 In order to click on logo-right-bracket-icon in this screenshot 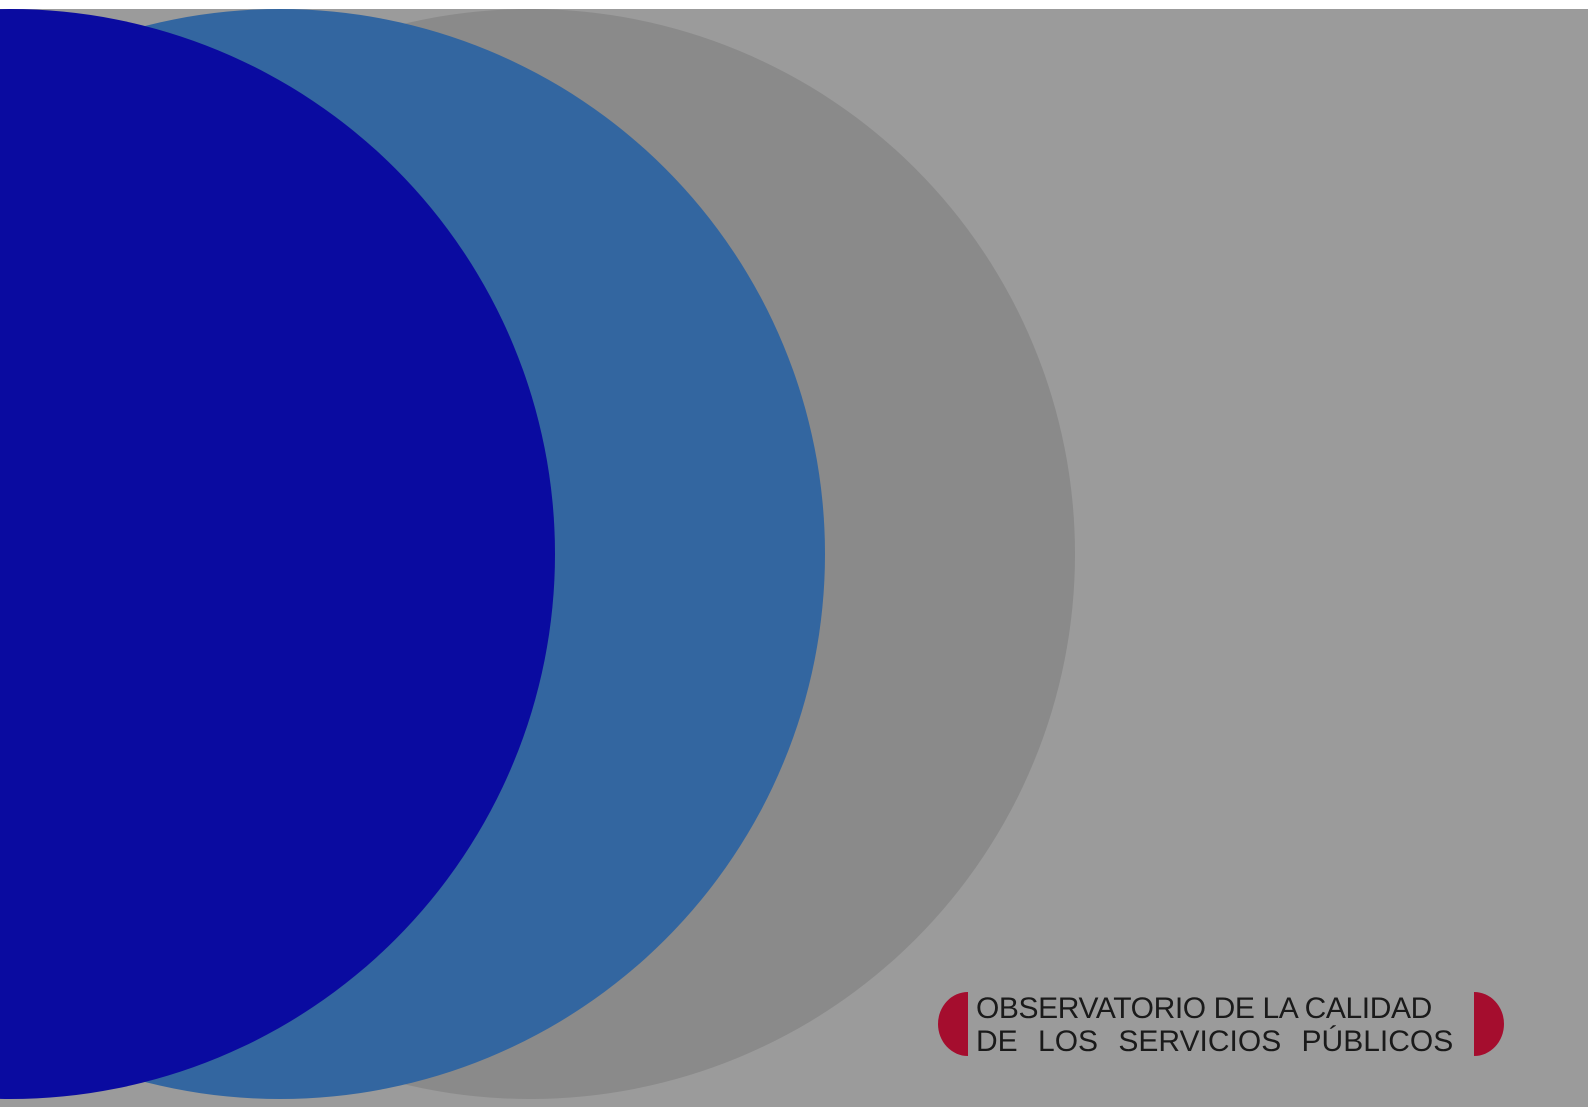, I will do `click(1489, 1024)`.